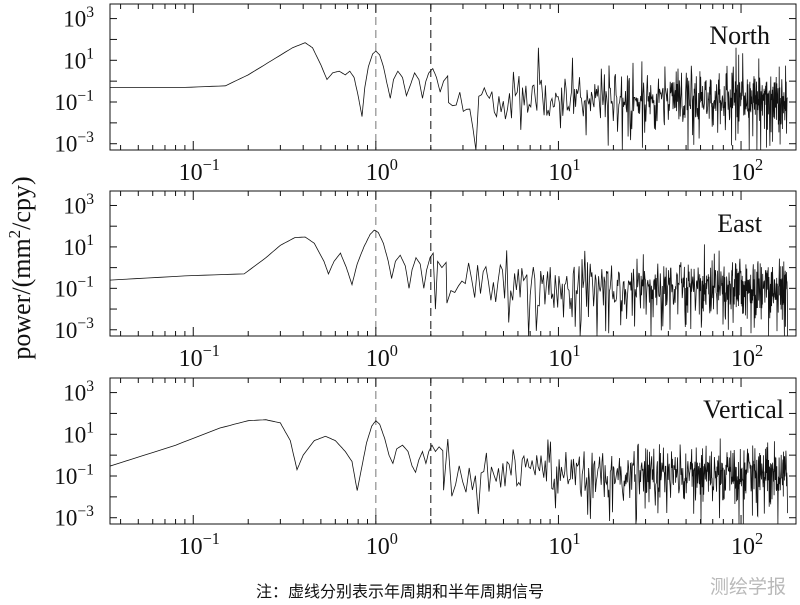  What do you see at coordinates (743, 409) in the screenshot?
I see `panel-label: Vertical` at bounding box center [743, 409].